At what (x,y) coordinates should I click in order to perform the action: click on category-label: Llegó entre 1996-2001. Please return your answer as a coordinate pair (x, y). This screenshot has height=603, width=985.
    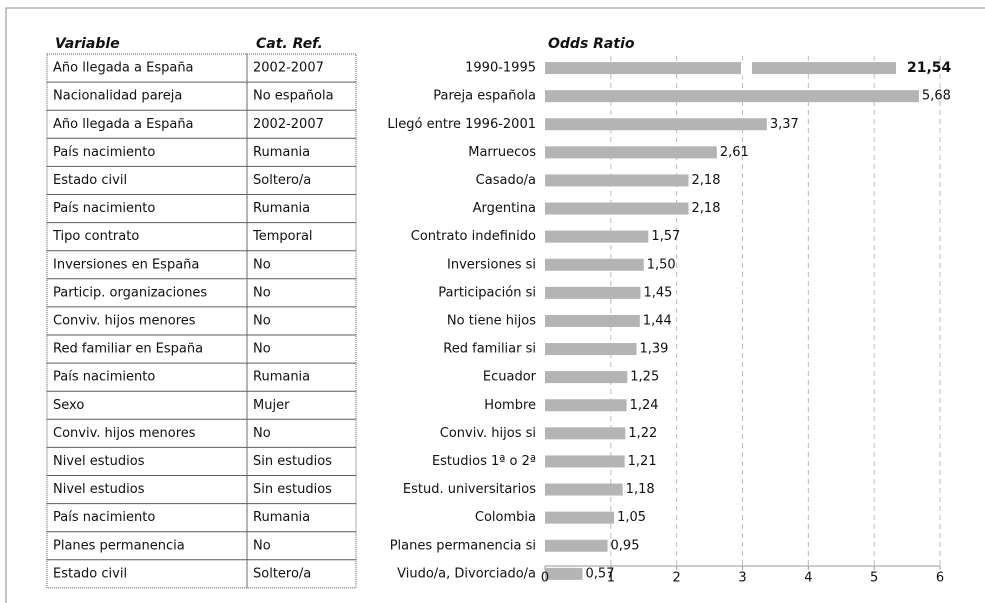
    Looking at the image, I should click on (461, 124).